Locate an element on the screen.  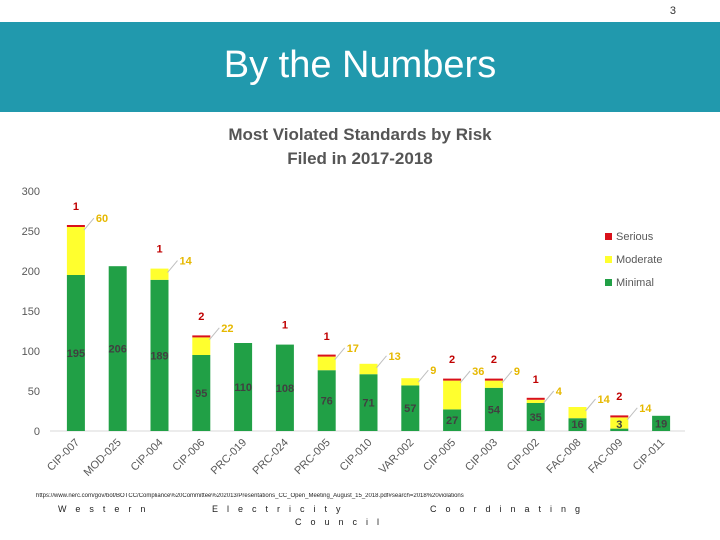
data-label-minimal: 206 is located at coordinates (118, 350).